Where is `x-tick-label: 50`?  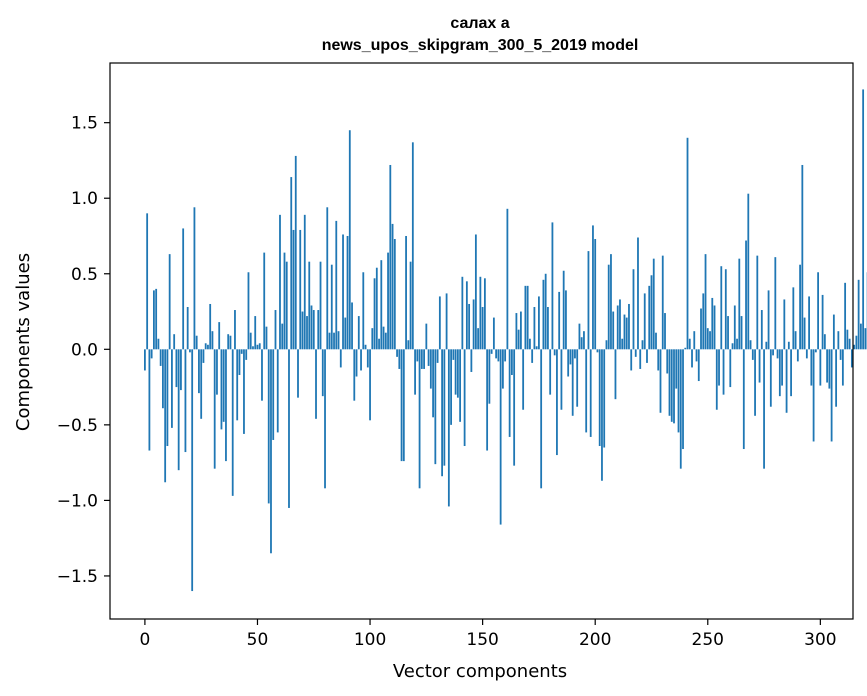
x-tick-label: 50 is located at coordinates (258, 640).